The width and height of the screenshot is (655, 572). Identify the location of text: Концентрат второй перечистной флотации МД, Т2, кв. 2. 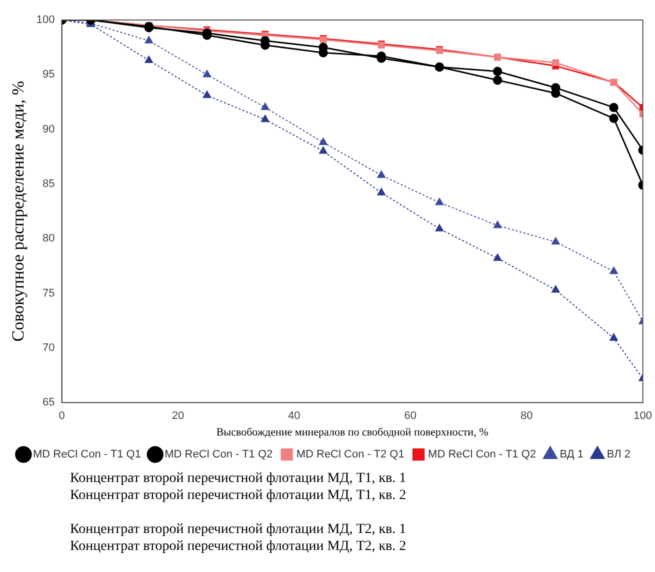
(239, 546).